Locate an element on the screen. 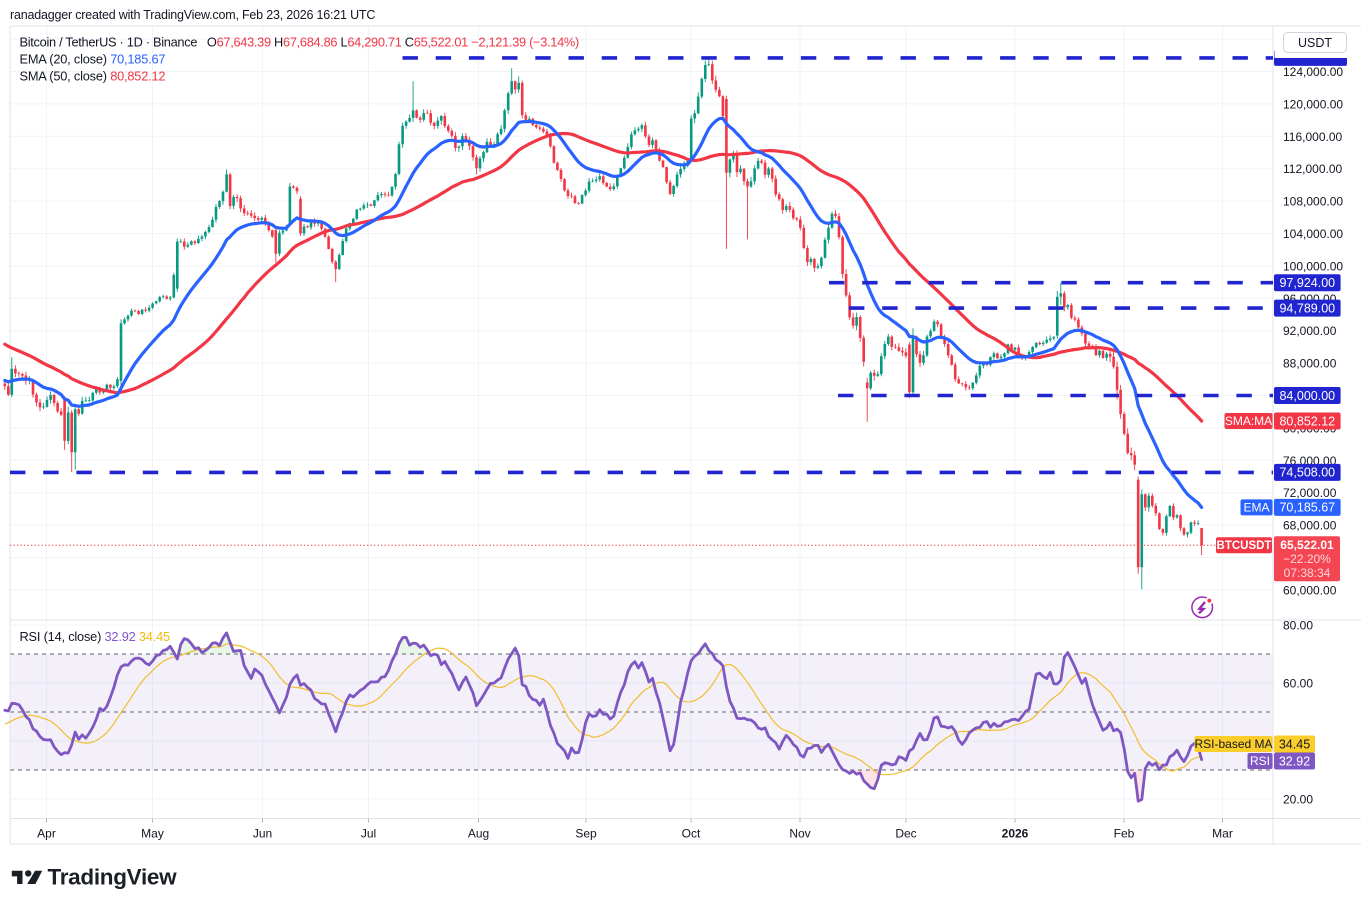 The height and width of the screenshot is (908, 1361). svg-text: USDT is located at coordinates (1315, 43).